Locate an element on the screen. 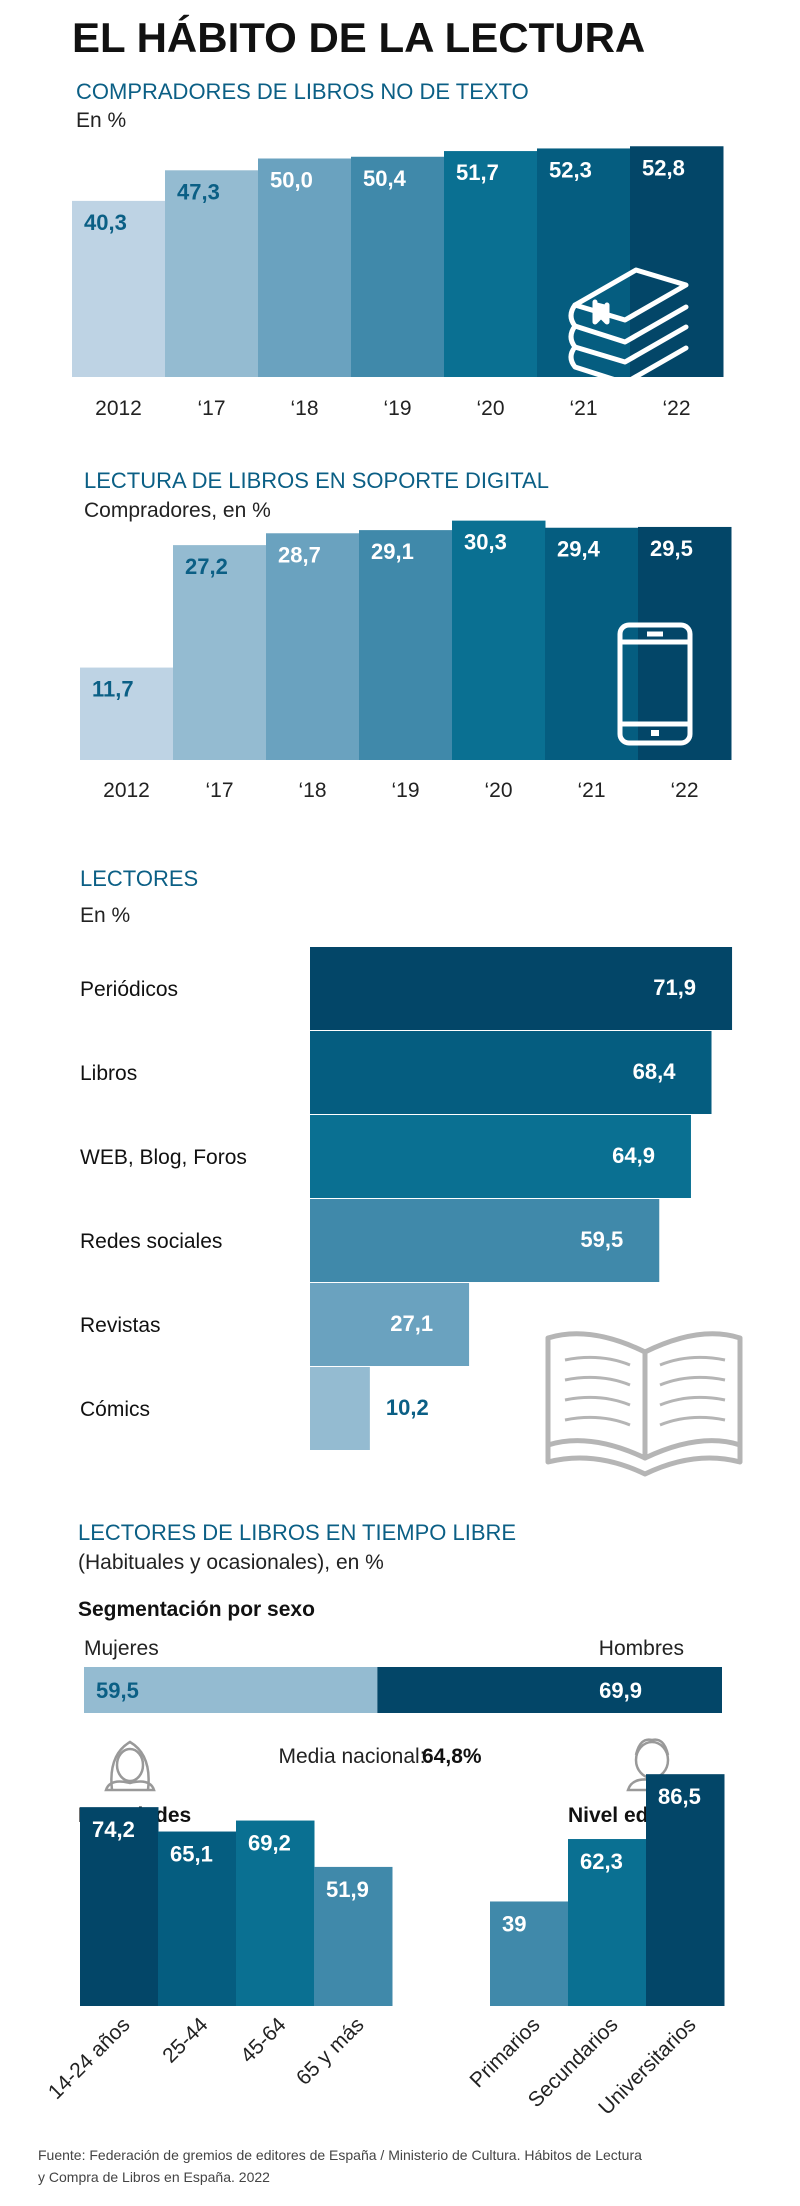  category-label-3-3: Redes sociales is located at coordinates (151, 1241).